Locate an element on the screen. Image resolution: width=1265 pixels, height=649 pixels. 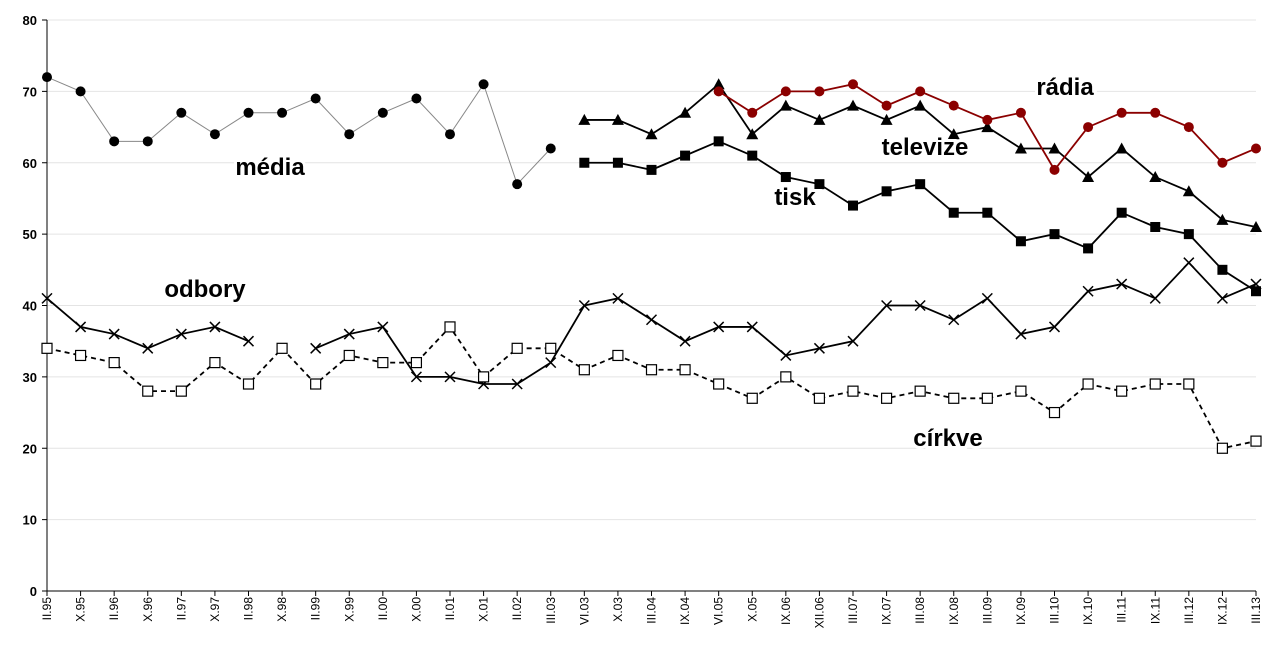
series-label: televize is located at coordinates (925, 147).